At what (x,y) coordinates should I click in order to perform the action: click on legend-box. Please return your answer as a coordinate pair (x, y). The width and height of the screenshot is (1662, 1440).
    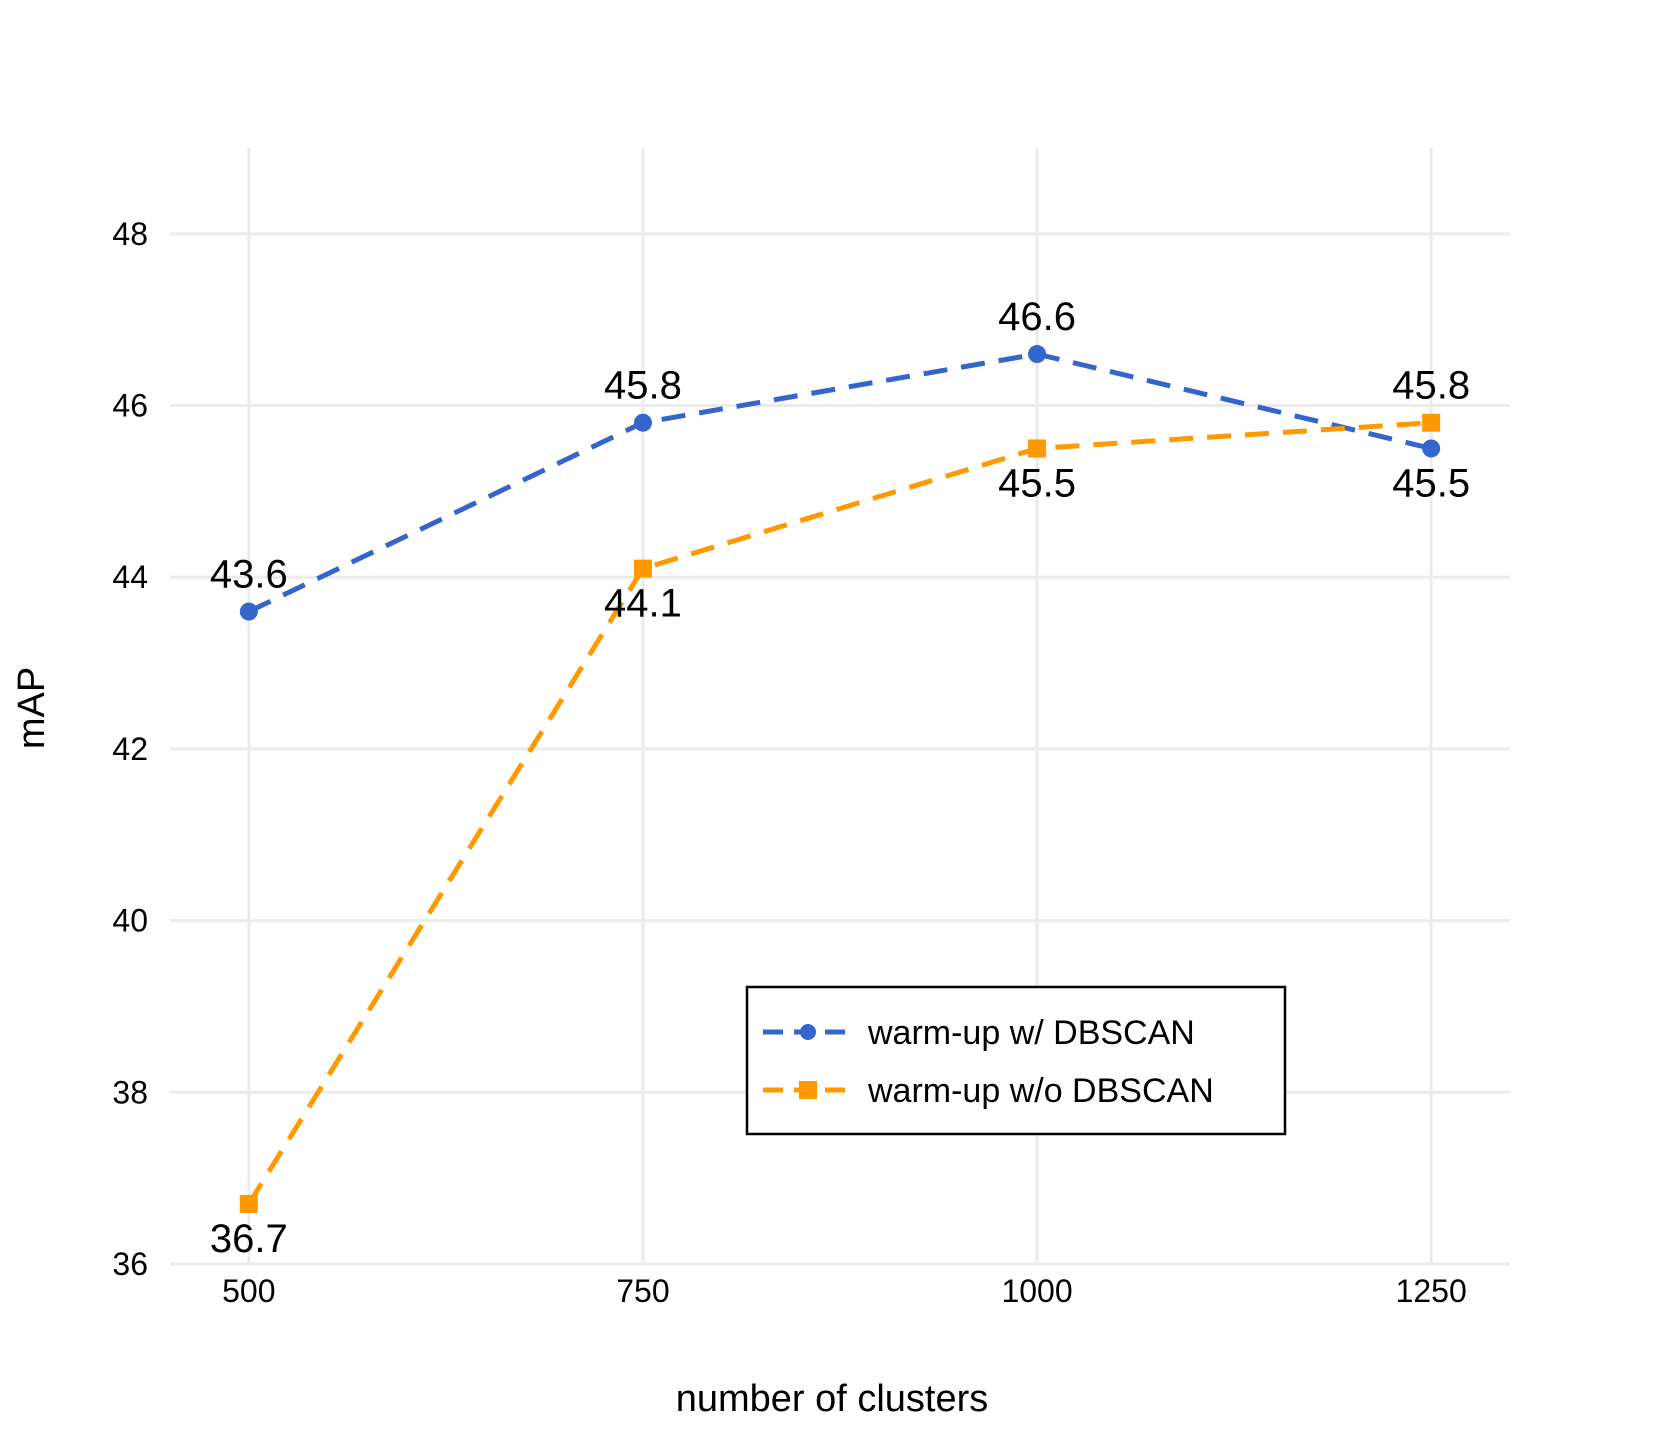
    Looking at the image, I should click on (1016, 1060).